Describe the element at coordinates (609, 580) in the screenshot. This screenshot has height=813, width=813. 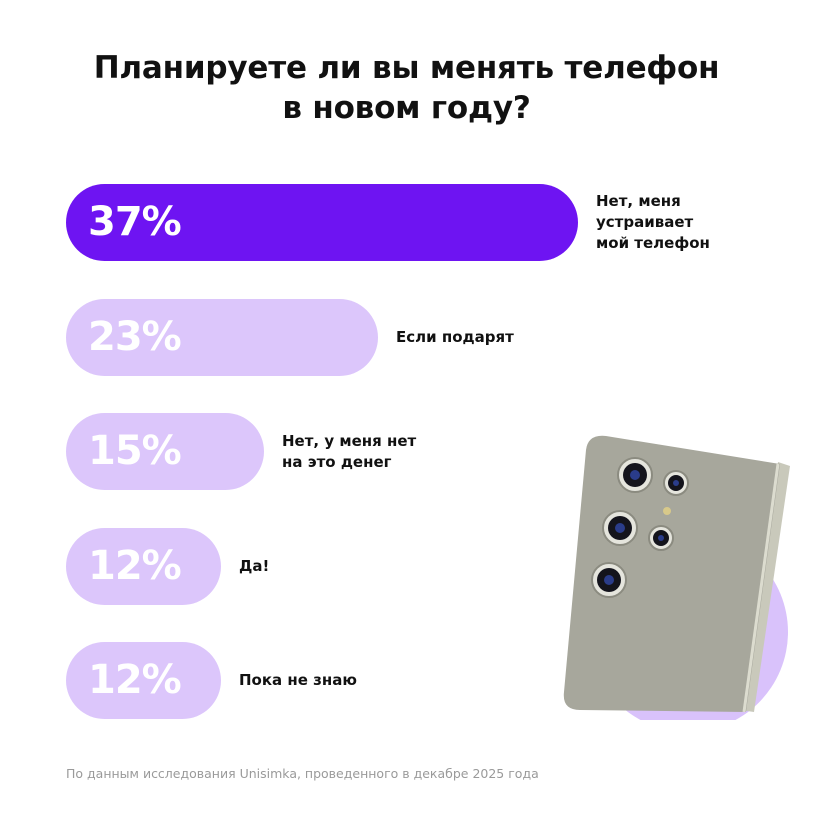
I see `camera-lens-5-icon` at that location.